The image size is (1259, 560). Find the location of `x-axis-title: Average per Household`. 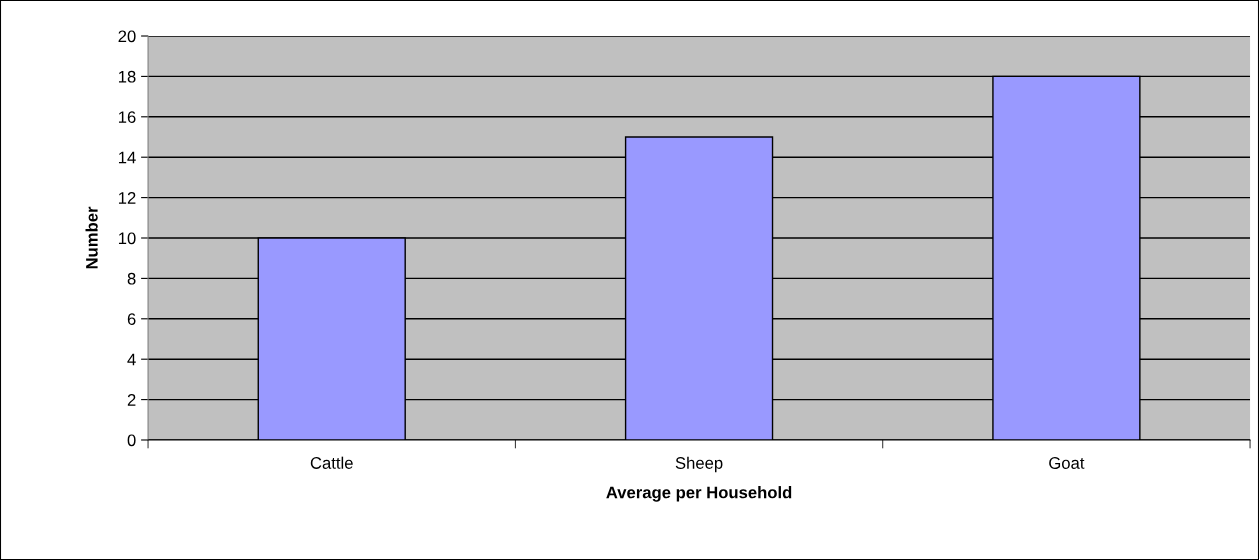

x-axis-title: Average per Household is located at coordinates (699, 494).